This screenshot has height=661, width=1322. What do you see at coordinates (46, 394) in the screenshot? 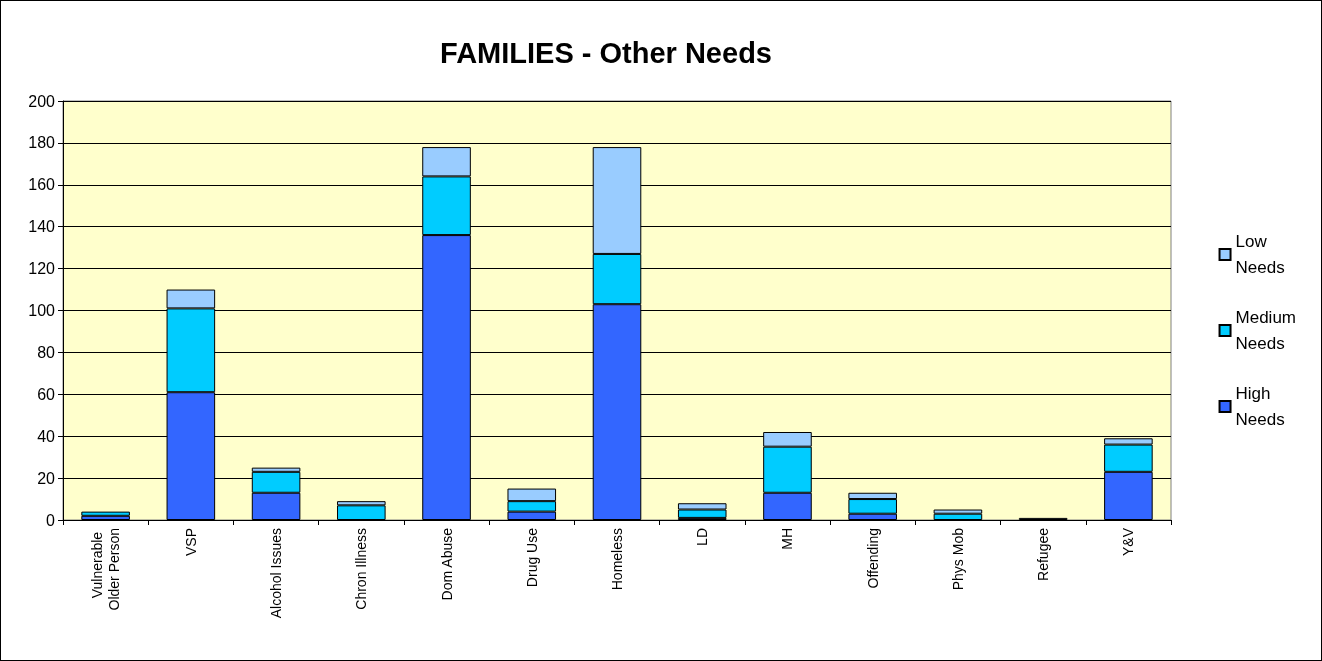
I see `y-tick-label: 60` at bounding box center [46, 394].